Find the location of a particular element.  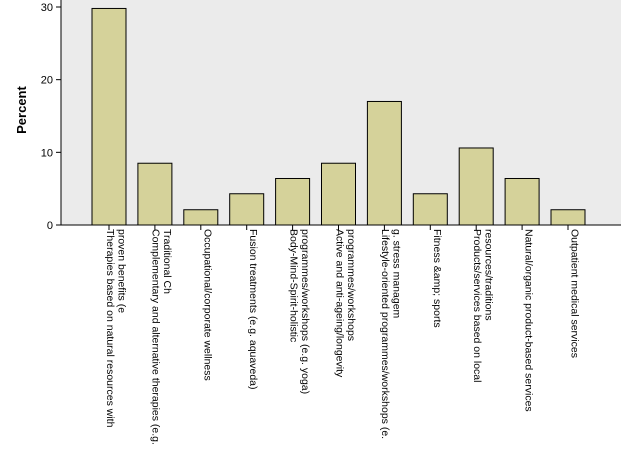

y-tick-label: 20 is located at coordinates (47, 81).